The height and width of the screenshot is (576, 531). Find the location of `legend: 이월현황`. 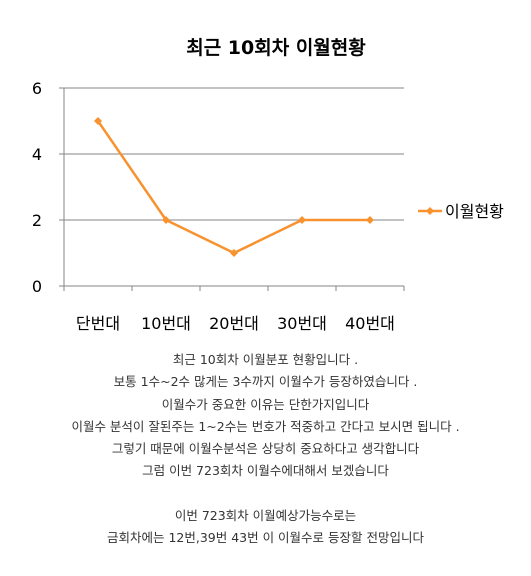

legend: 이월현황 is located at coordinates (461, 211).